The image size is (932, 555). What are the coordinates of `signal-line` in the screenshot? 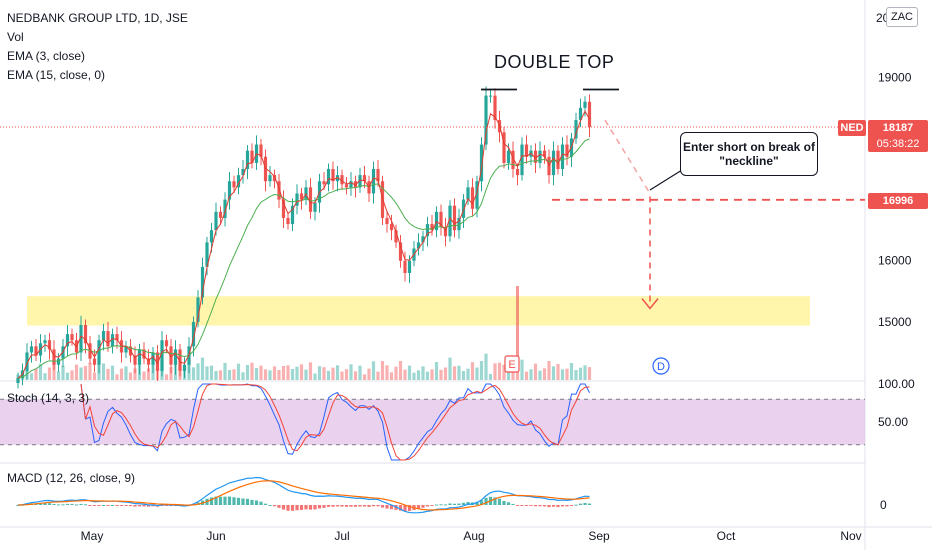 It's located at (303, 495).